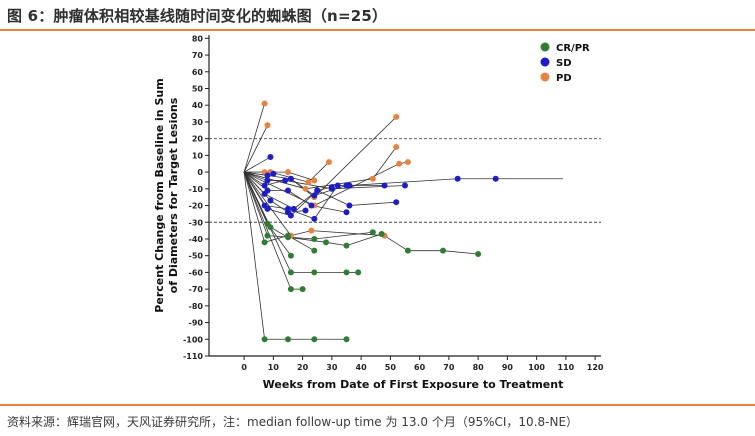  Describe the element at coordinates (196, 256) in the screenshot. I see `y-tick-label: -50` at that location.